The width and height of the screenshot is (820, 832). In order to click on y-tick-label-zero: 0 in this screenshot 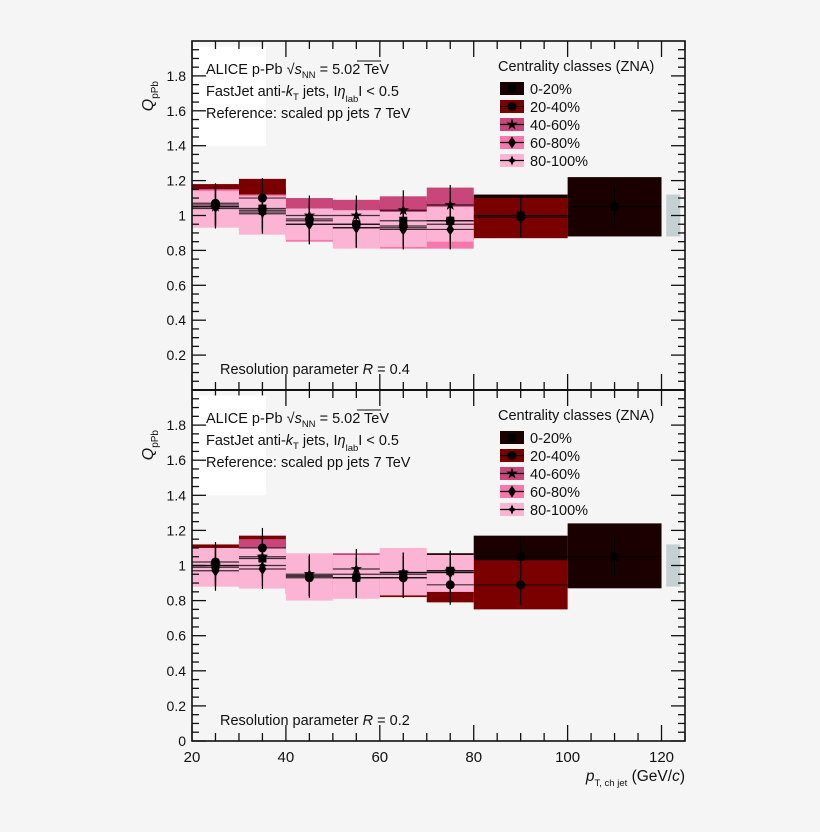, I will do `click(182, 741)`.